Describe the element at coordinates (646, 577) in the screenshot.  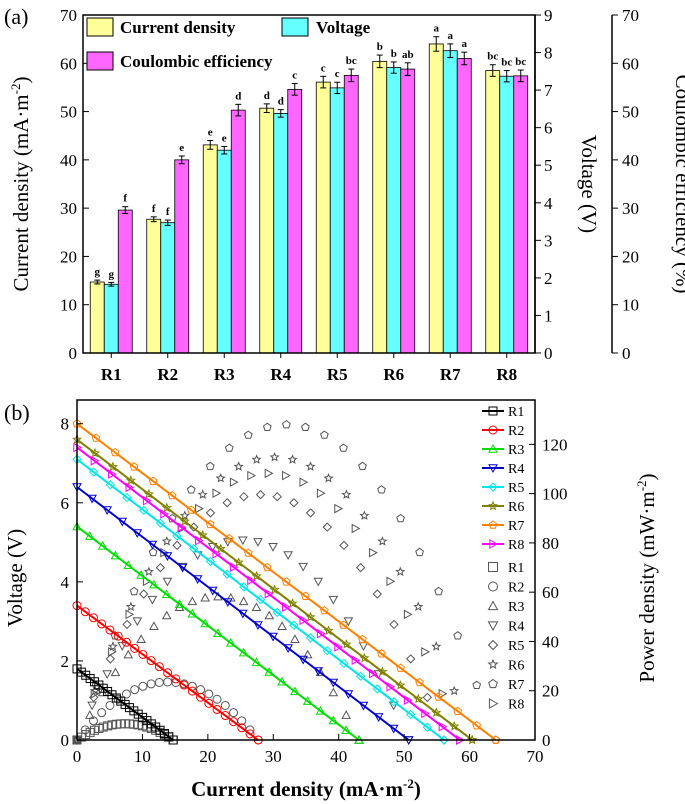
I see `y-axis-title-power-density: Power density (mW·m-2)` at that location.